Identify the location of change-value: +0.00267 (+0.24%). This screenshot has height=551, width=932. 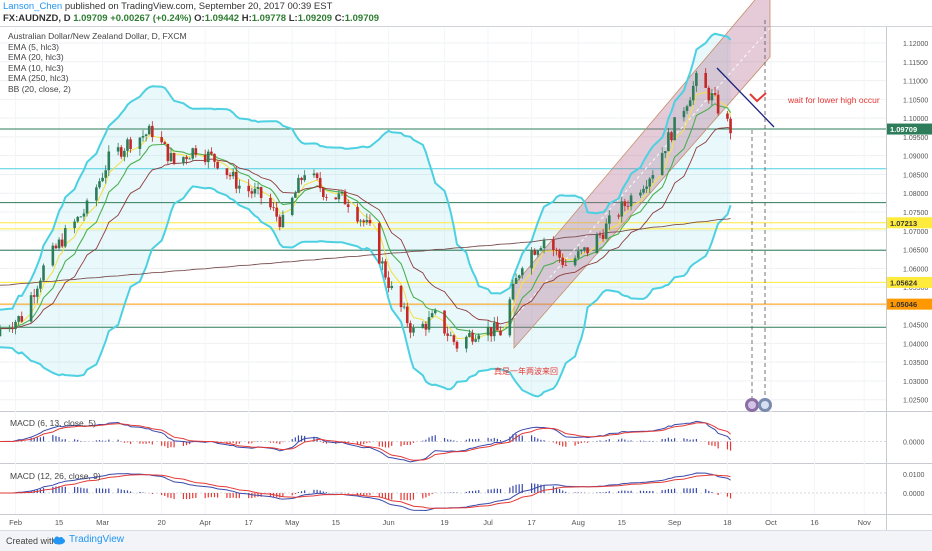
(151, 18).